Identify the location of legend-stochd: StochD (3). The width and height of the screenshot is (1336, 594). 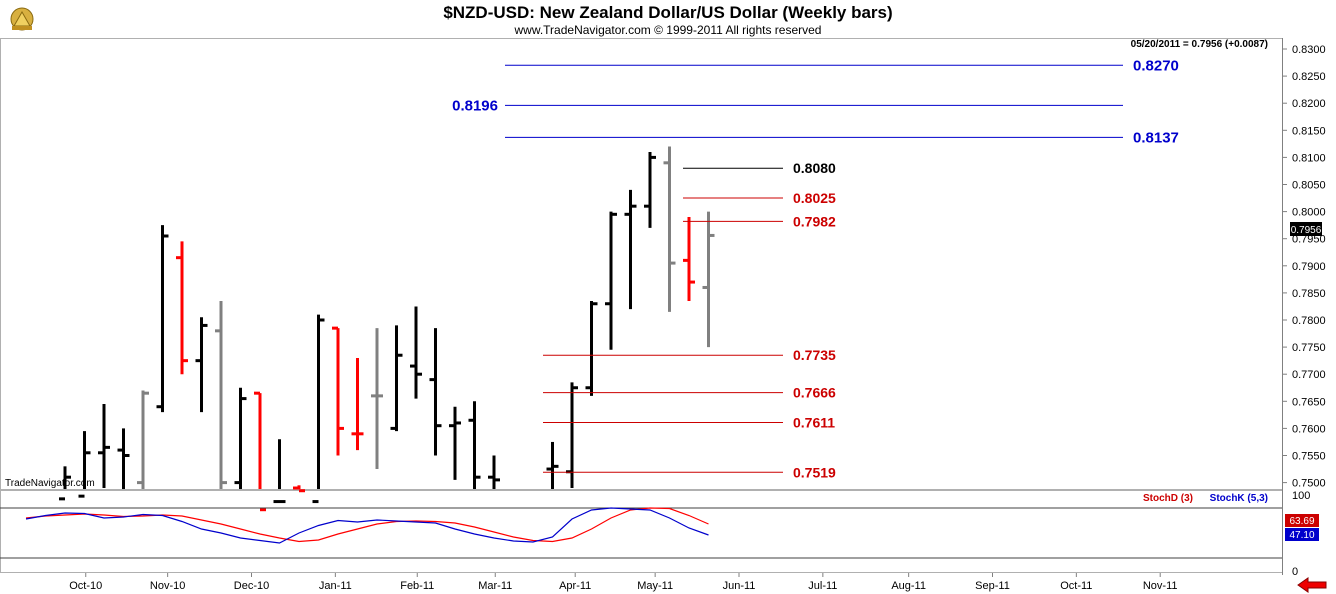
(1168, 498).